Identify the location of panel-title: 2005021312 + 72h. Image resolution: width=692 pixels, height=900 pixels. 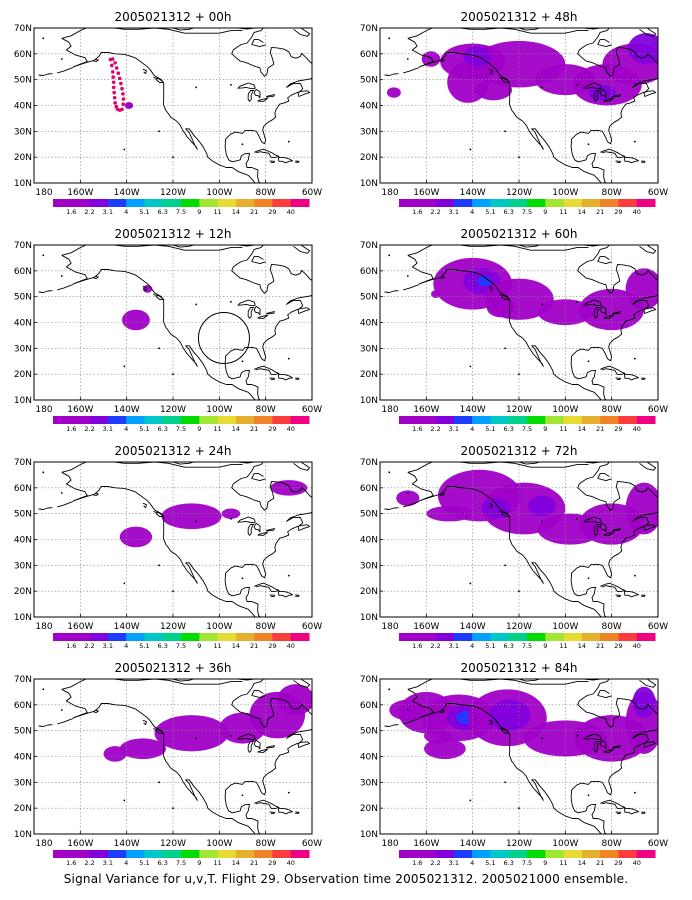
(519, 451).